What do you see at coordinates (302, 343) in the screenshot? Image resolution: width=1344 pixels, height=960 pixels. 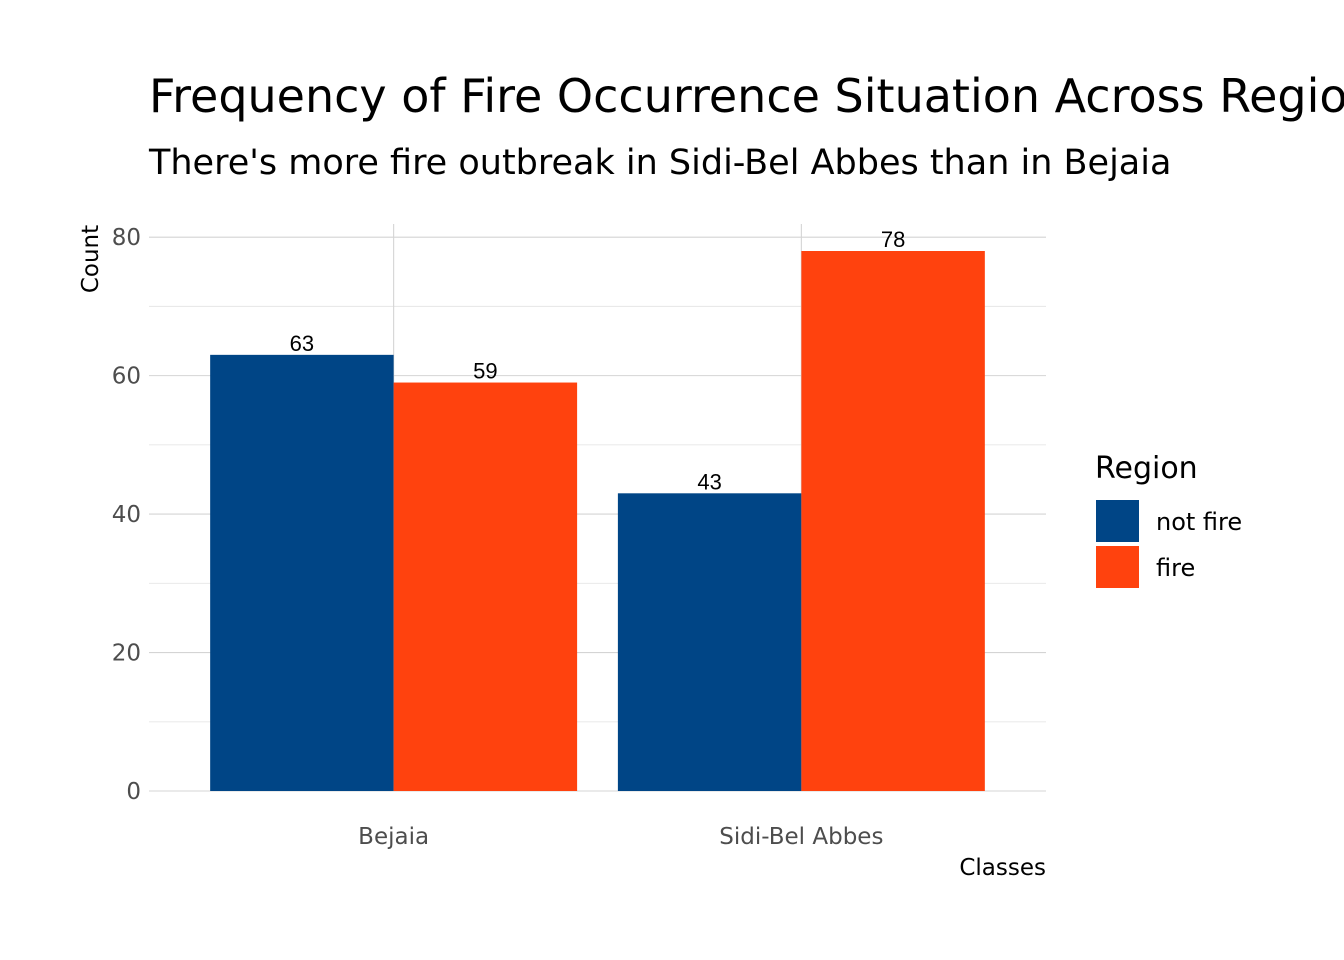 I see `bar-value-label: 63` at bounding box center [302, 343].